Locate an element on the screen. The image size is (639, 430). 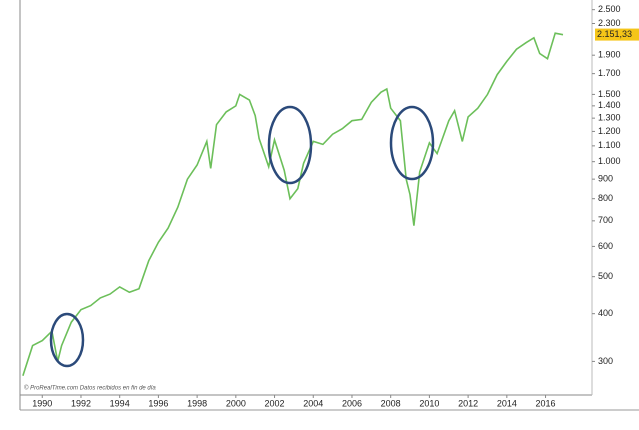
last-value-box is located at coordinates (617, 34).